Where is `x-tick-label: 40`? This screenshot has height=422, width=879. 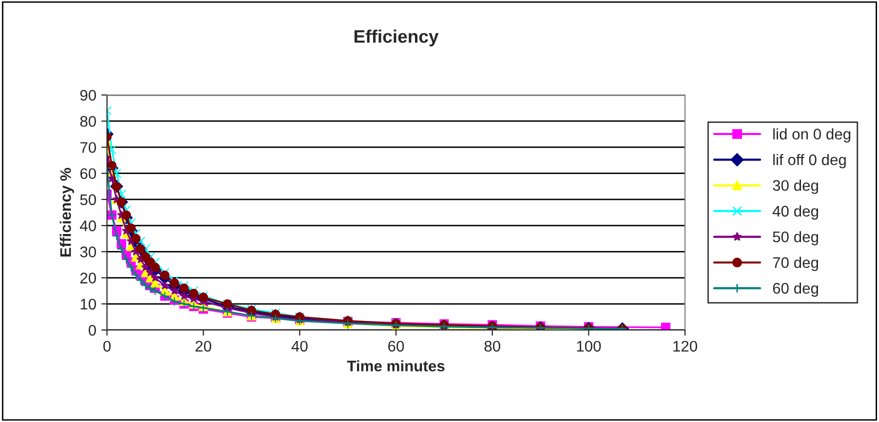 x-tick-label: 40 is located at coordinates (300, 346).